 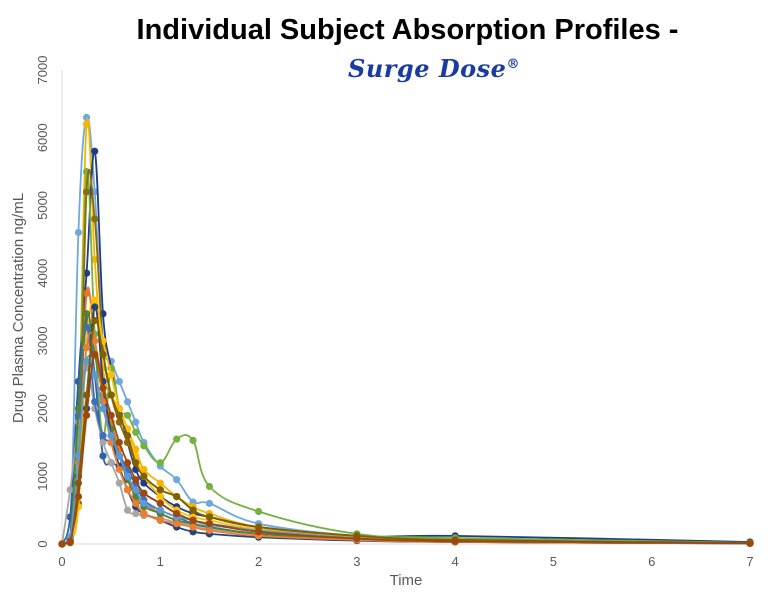 I want to click on x-tick-label: 2, so click(x=258, y=561).